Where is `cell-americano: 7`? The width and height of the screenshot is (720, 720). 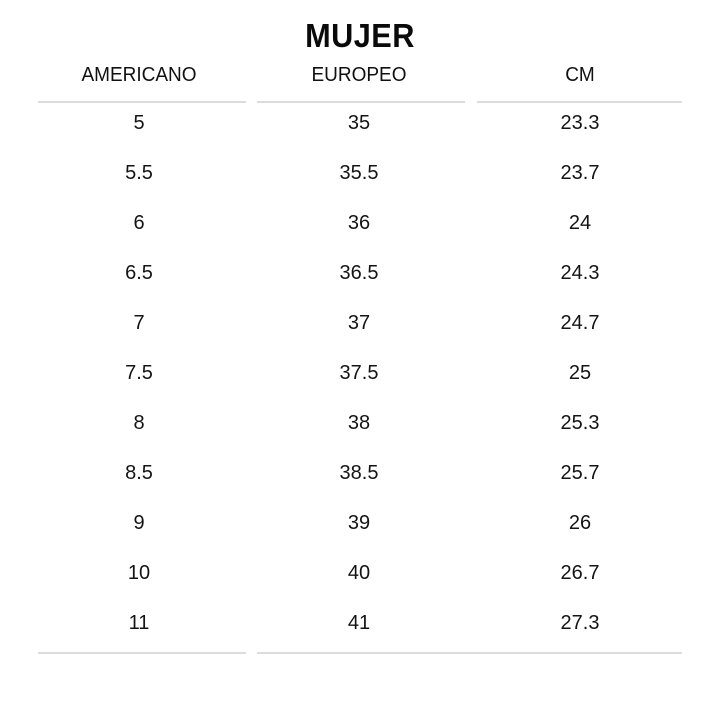
cell-americano: 7 is located at coordinates (139, 323).